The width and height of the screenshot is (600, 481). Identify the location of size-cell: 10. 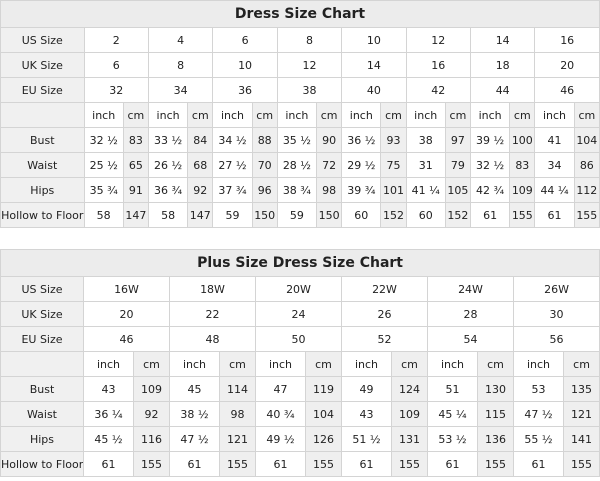
(245, 65).